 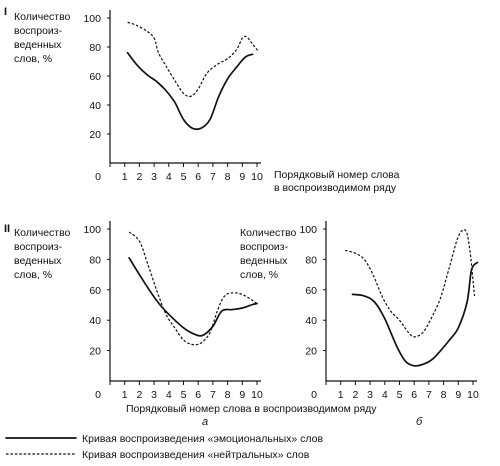 What do you see at coordinates (335, 188) in the screenshot?
I see `x-axis-label-line-2: в воспроизводимом ряду` at bounding box center [335, 188].